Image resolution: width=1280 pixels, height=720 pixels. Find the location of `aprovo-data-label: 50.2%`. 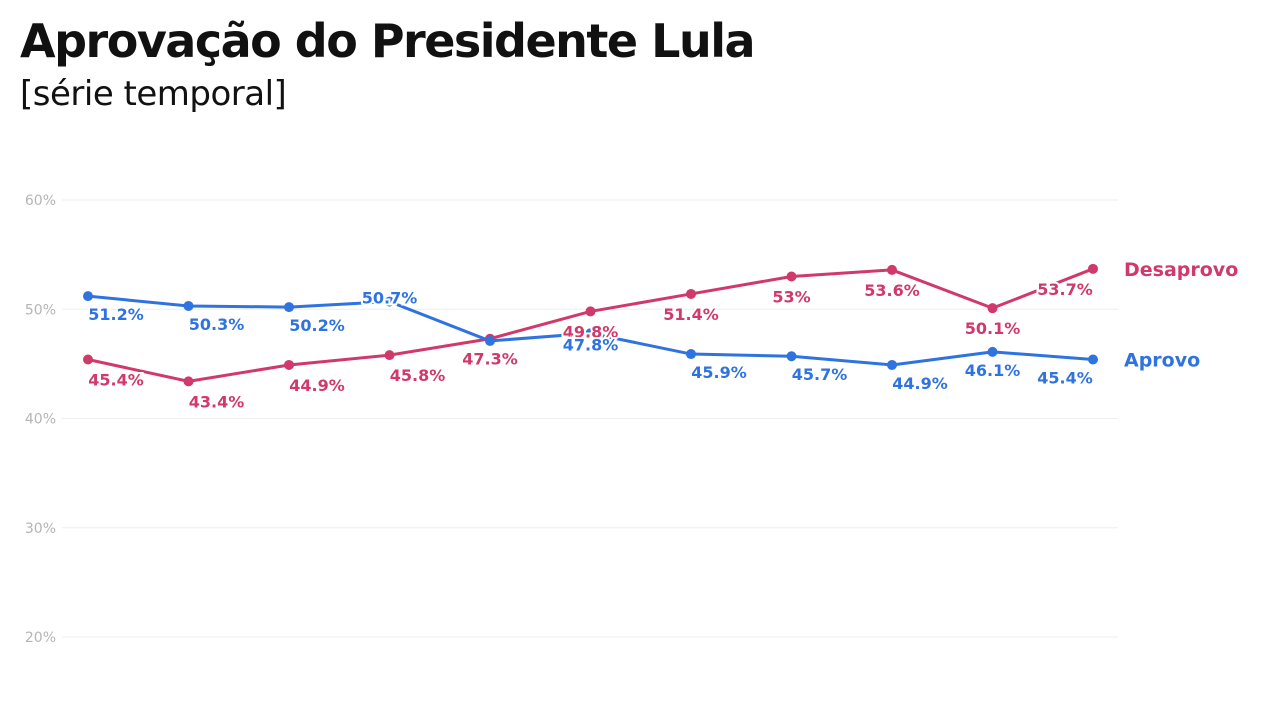

aprovo-data-label: 50.2% is located at coordinates (317, 325).